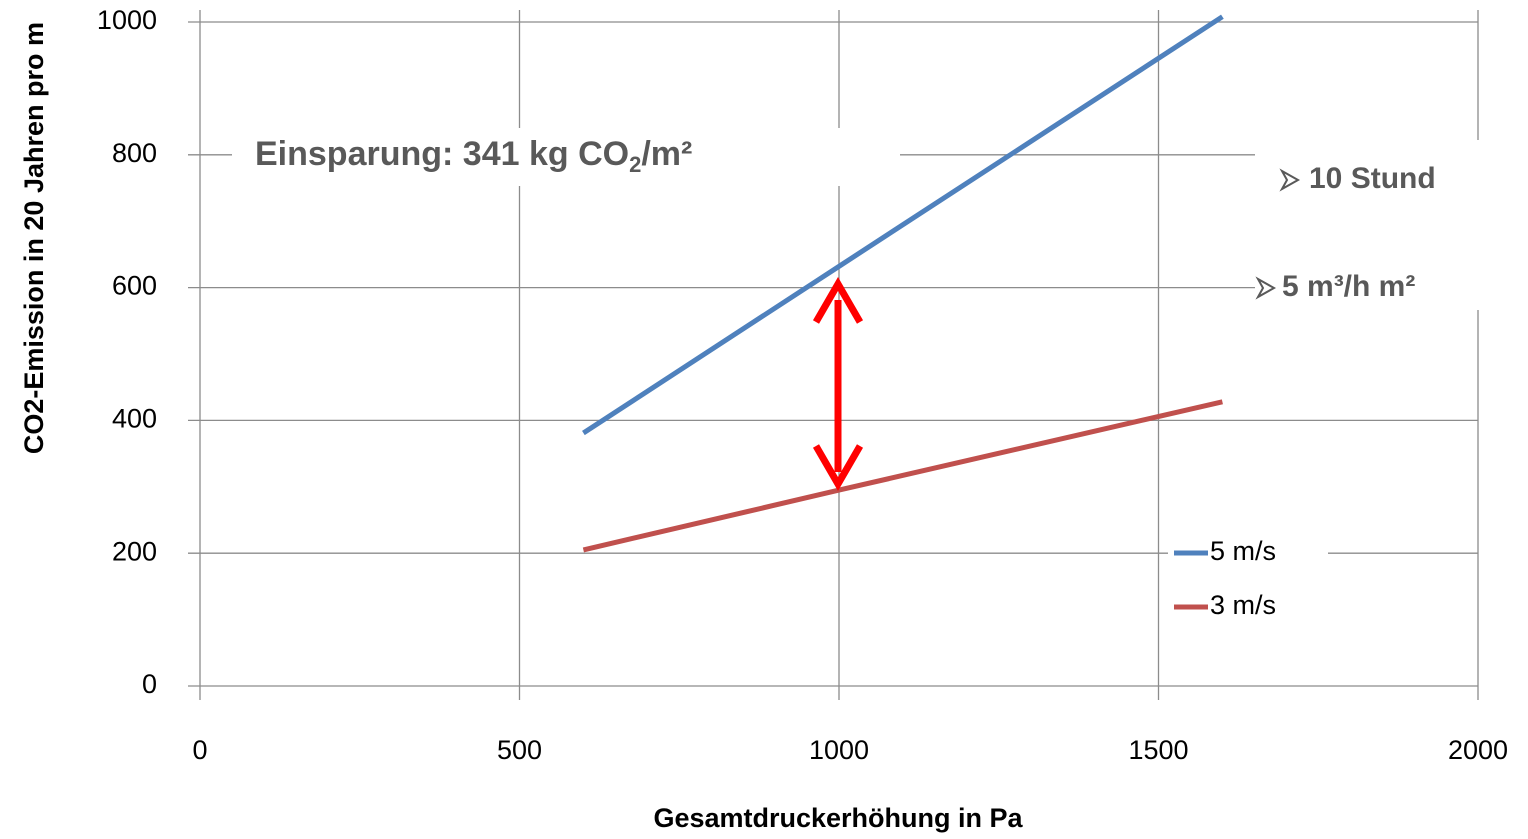  What do you see at coordinates (134, 551) in the screenshot?
I see `y-tick-label: 200` at bounding box center [134, 551].